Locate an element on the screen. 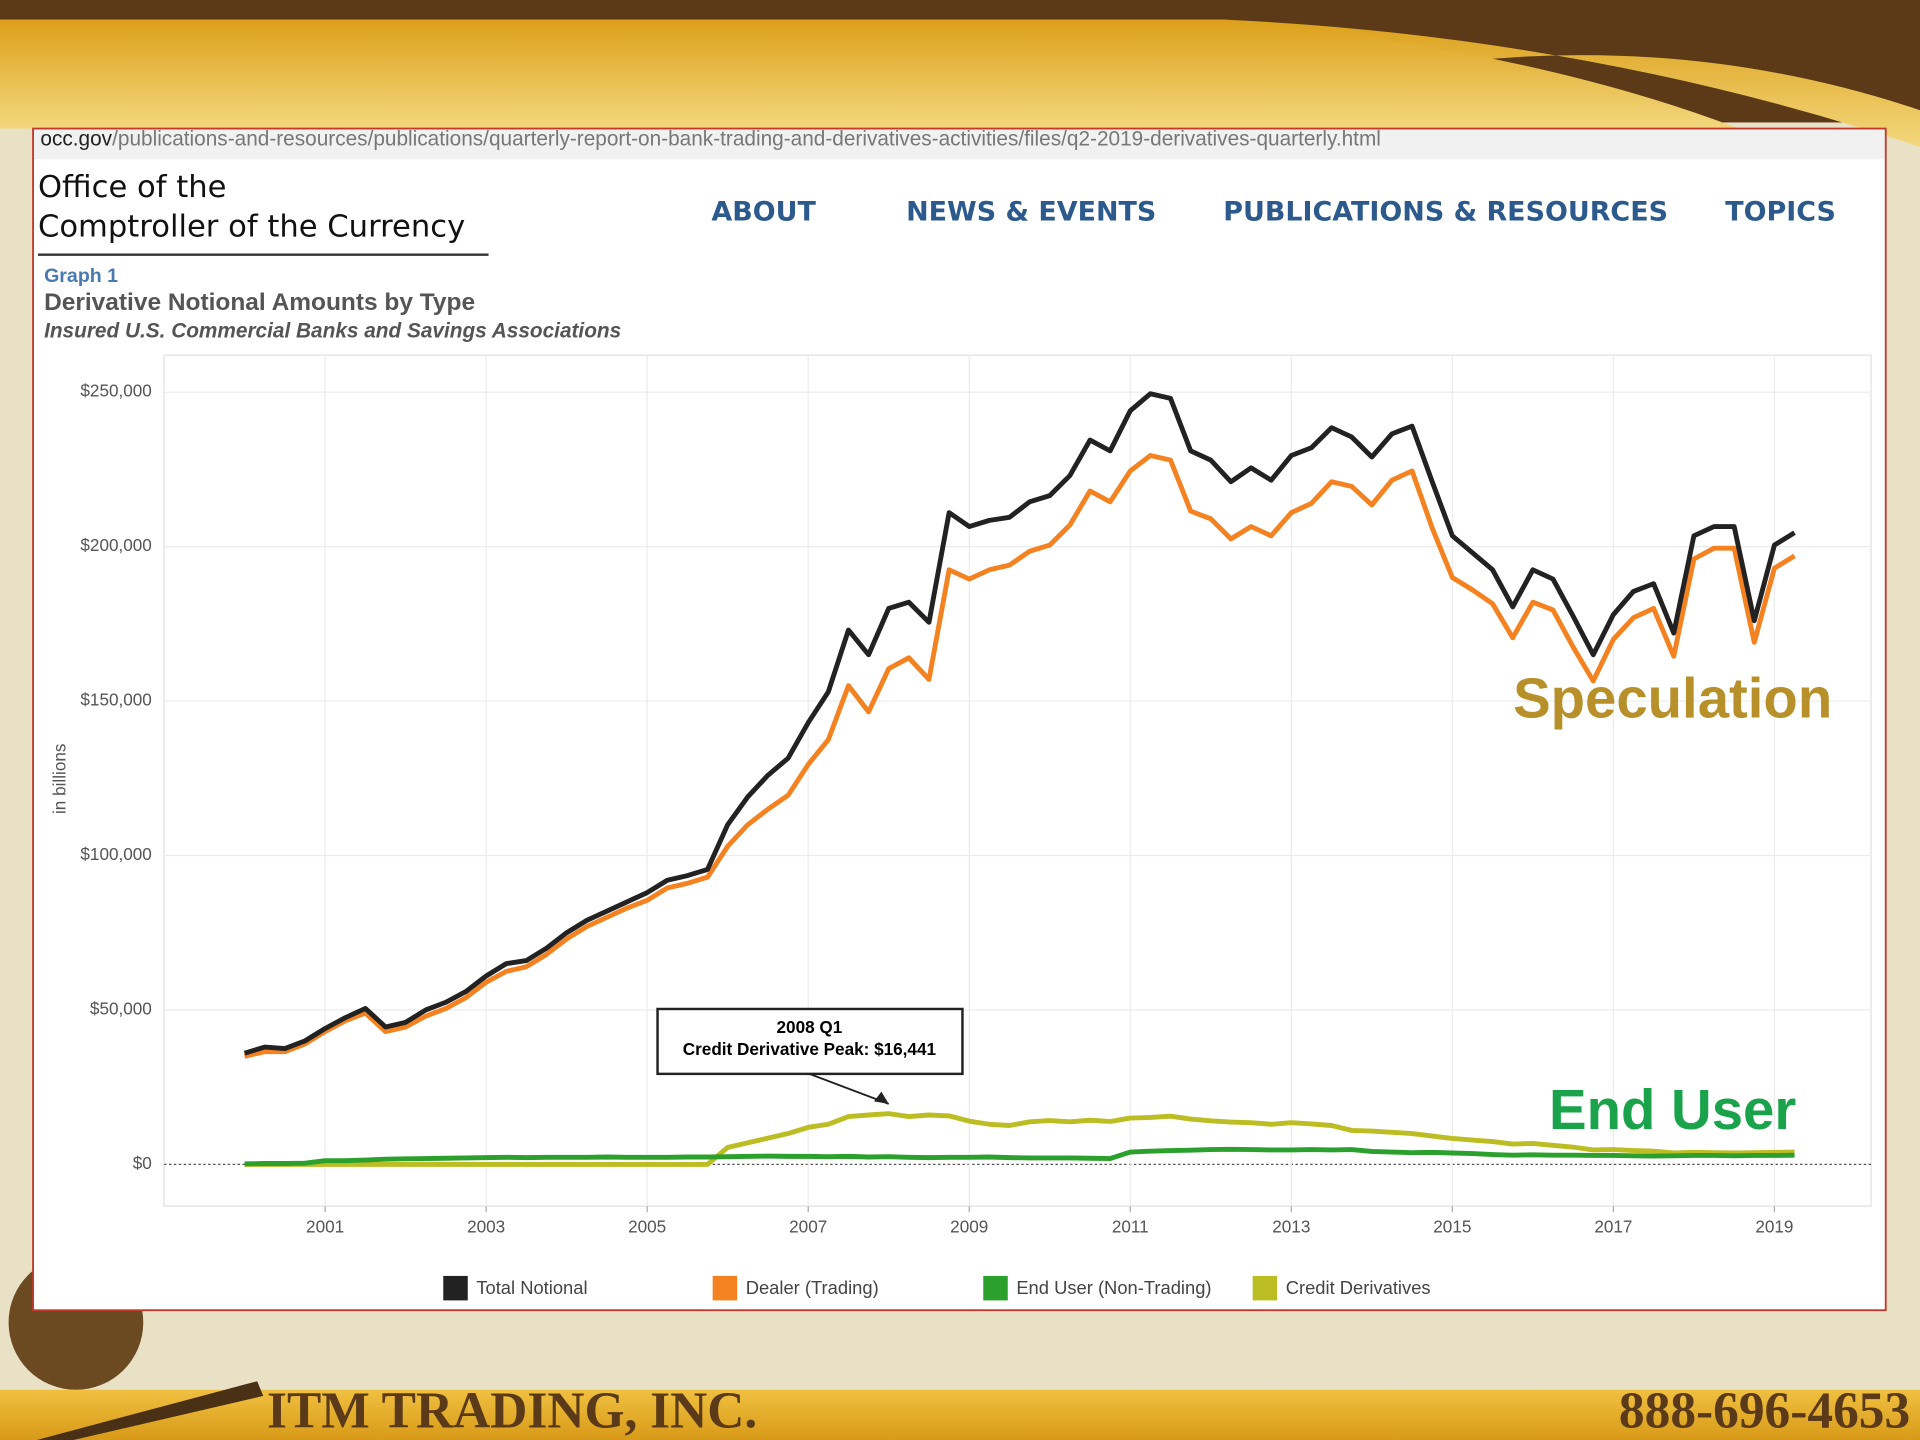 The image size is (1920, 1440). chart-label: Graph 1 is located at coordinates (81, 276).